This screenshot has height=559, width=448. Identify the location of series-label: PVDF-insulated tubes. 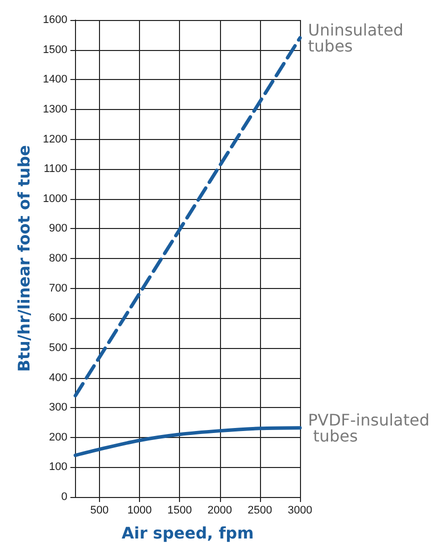
(369, 428).